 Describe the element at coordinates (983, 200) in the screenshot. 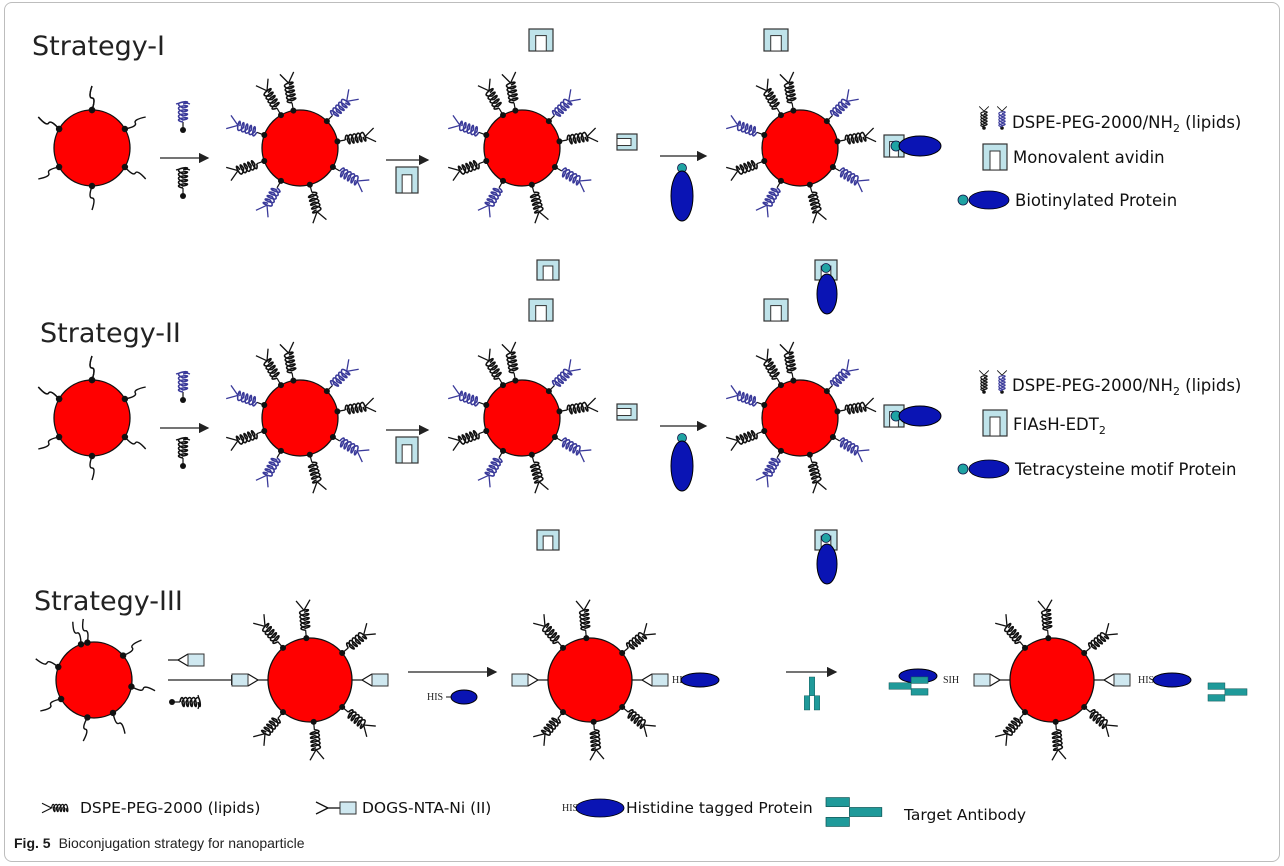

I see `protein-icon` at that location.